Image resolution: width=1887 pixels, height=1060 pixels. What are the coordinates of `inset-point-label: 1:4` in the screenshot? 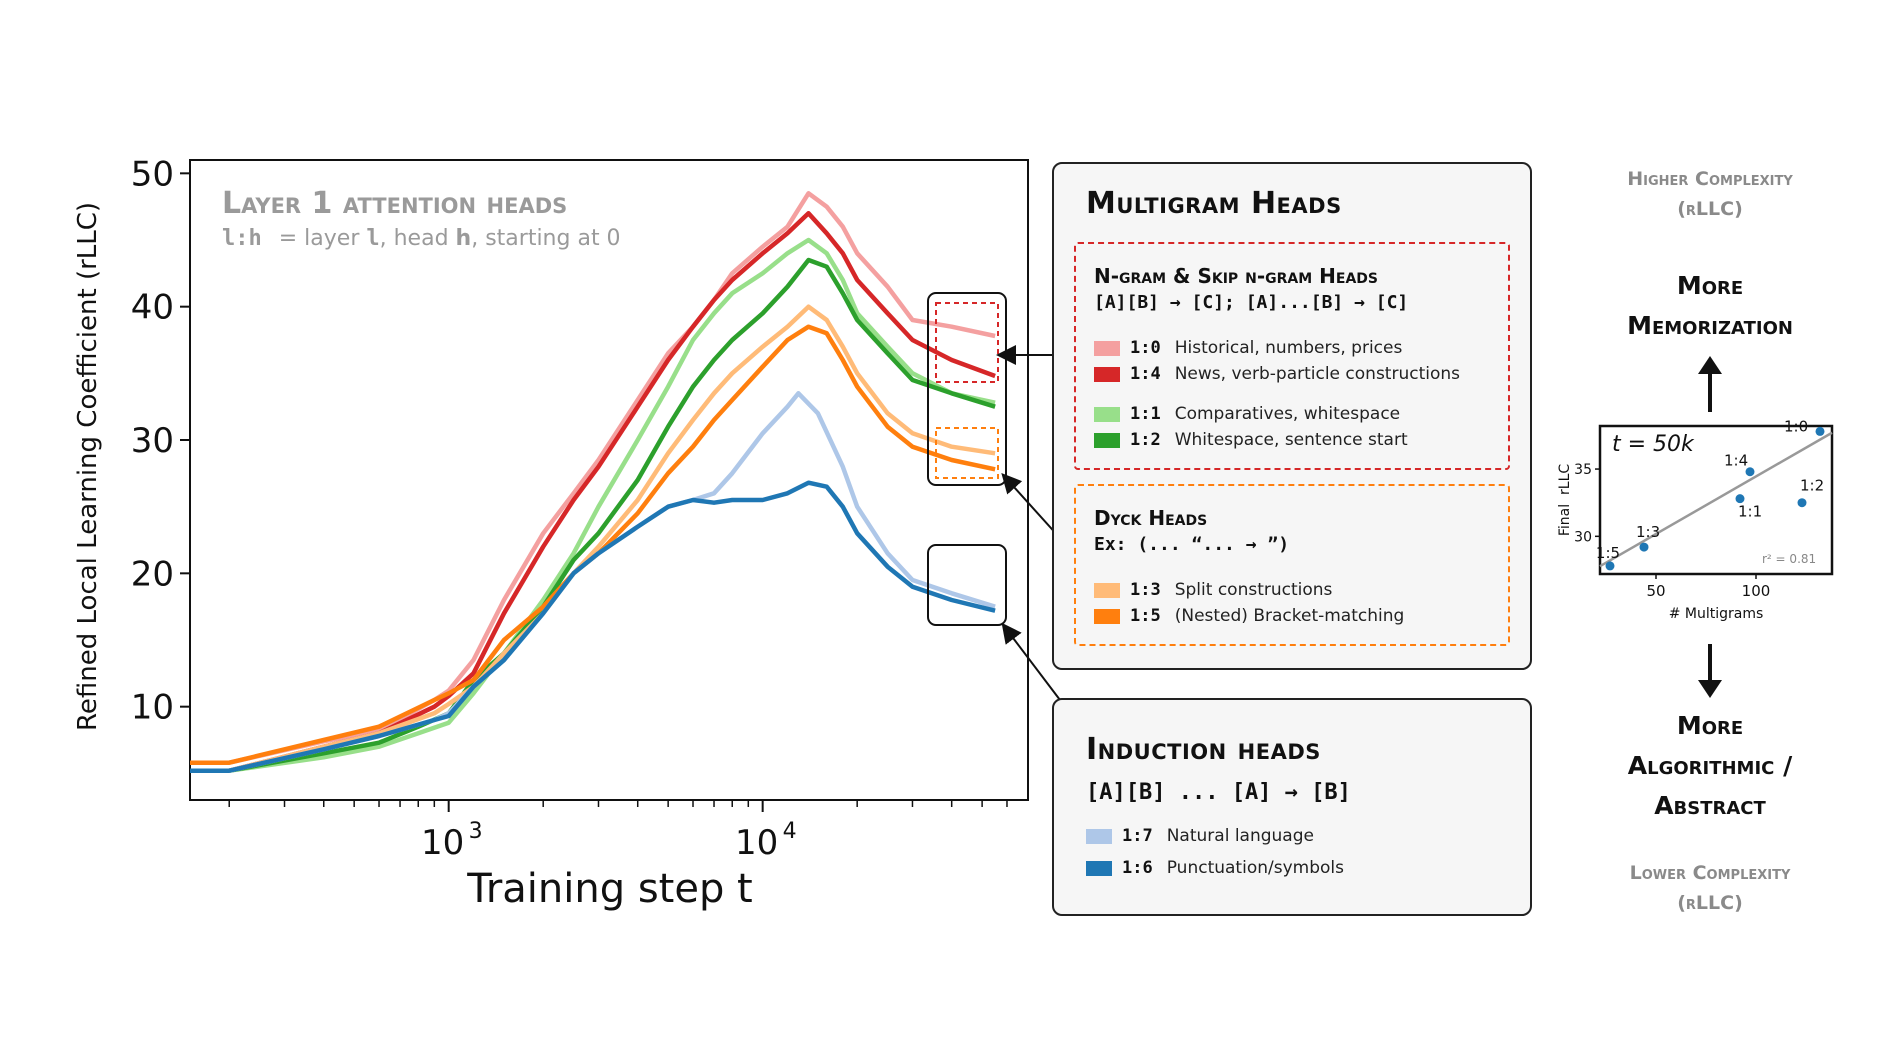 It's located at (1736, 461).